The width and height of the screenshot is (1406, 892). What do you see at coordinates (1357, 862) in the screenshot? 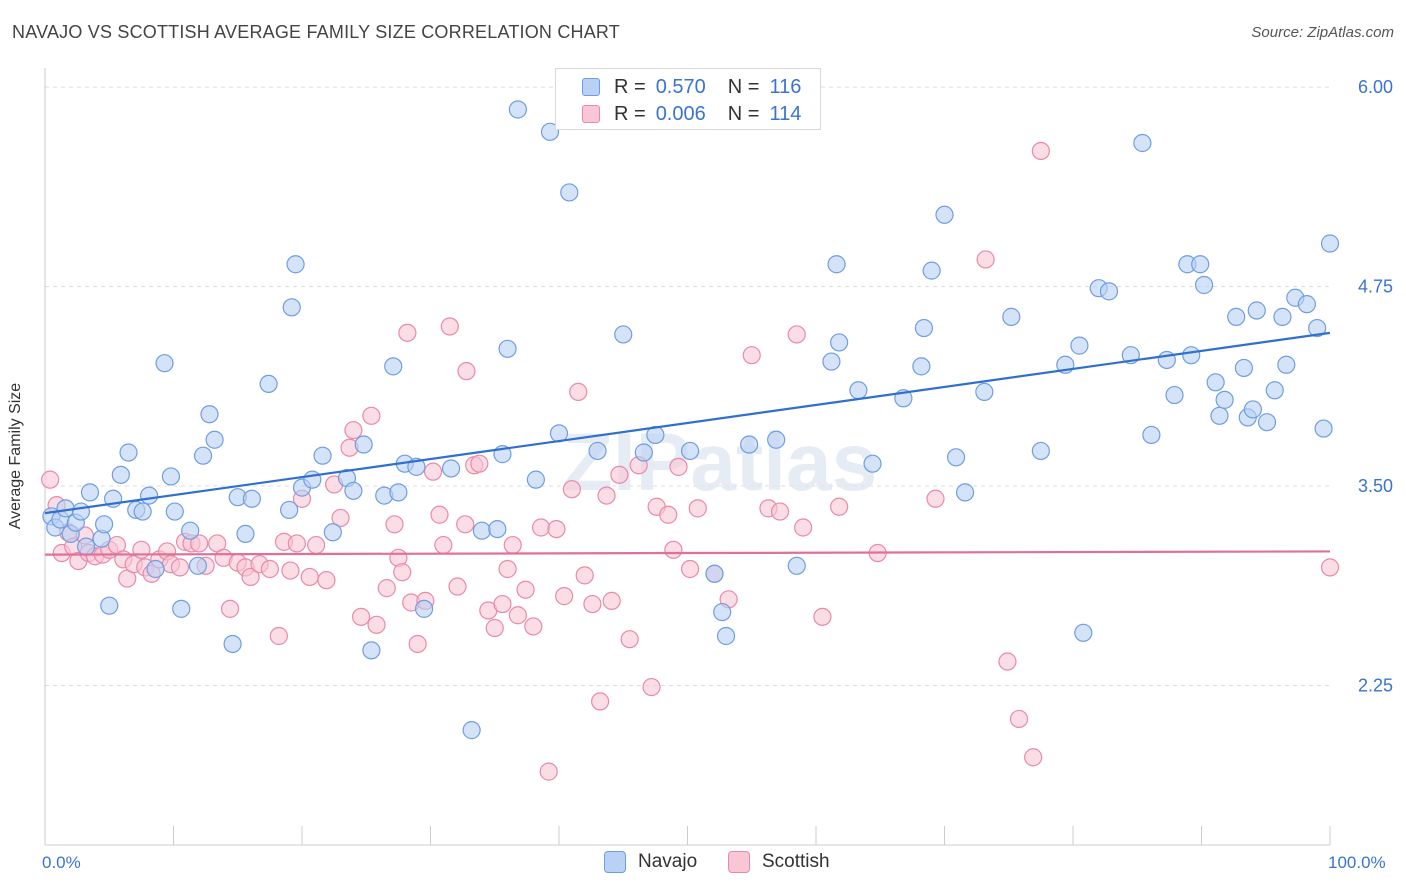
I see `x-tick-label-max: 100.0%` at bounding box center [1357, 862].